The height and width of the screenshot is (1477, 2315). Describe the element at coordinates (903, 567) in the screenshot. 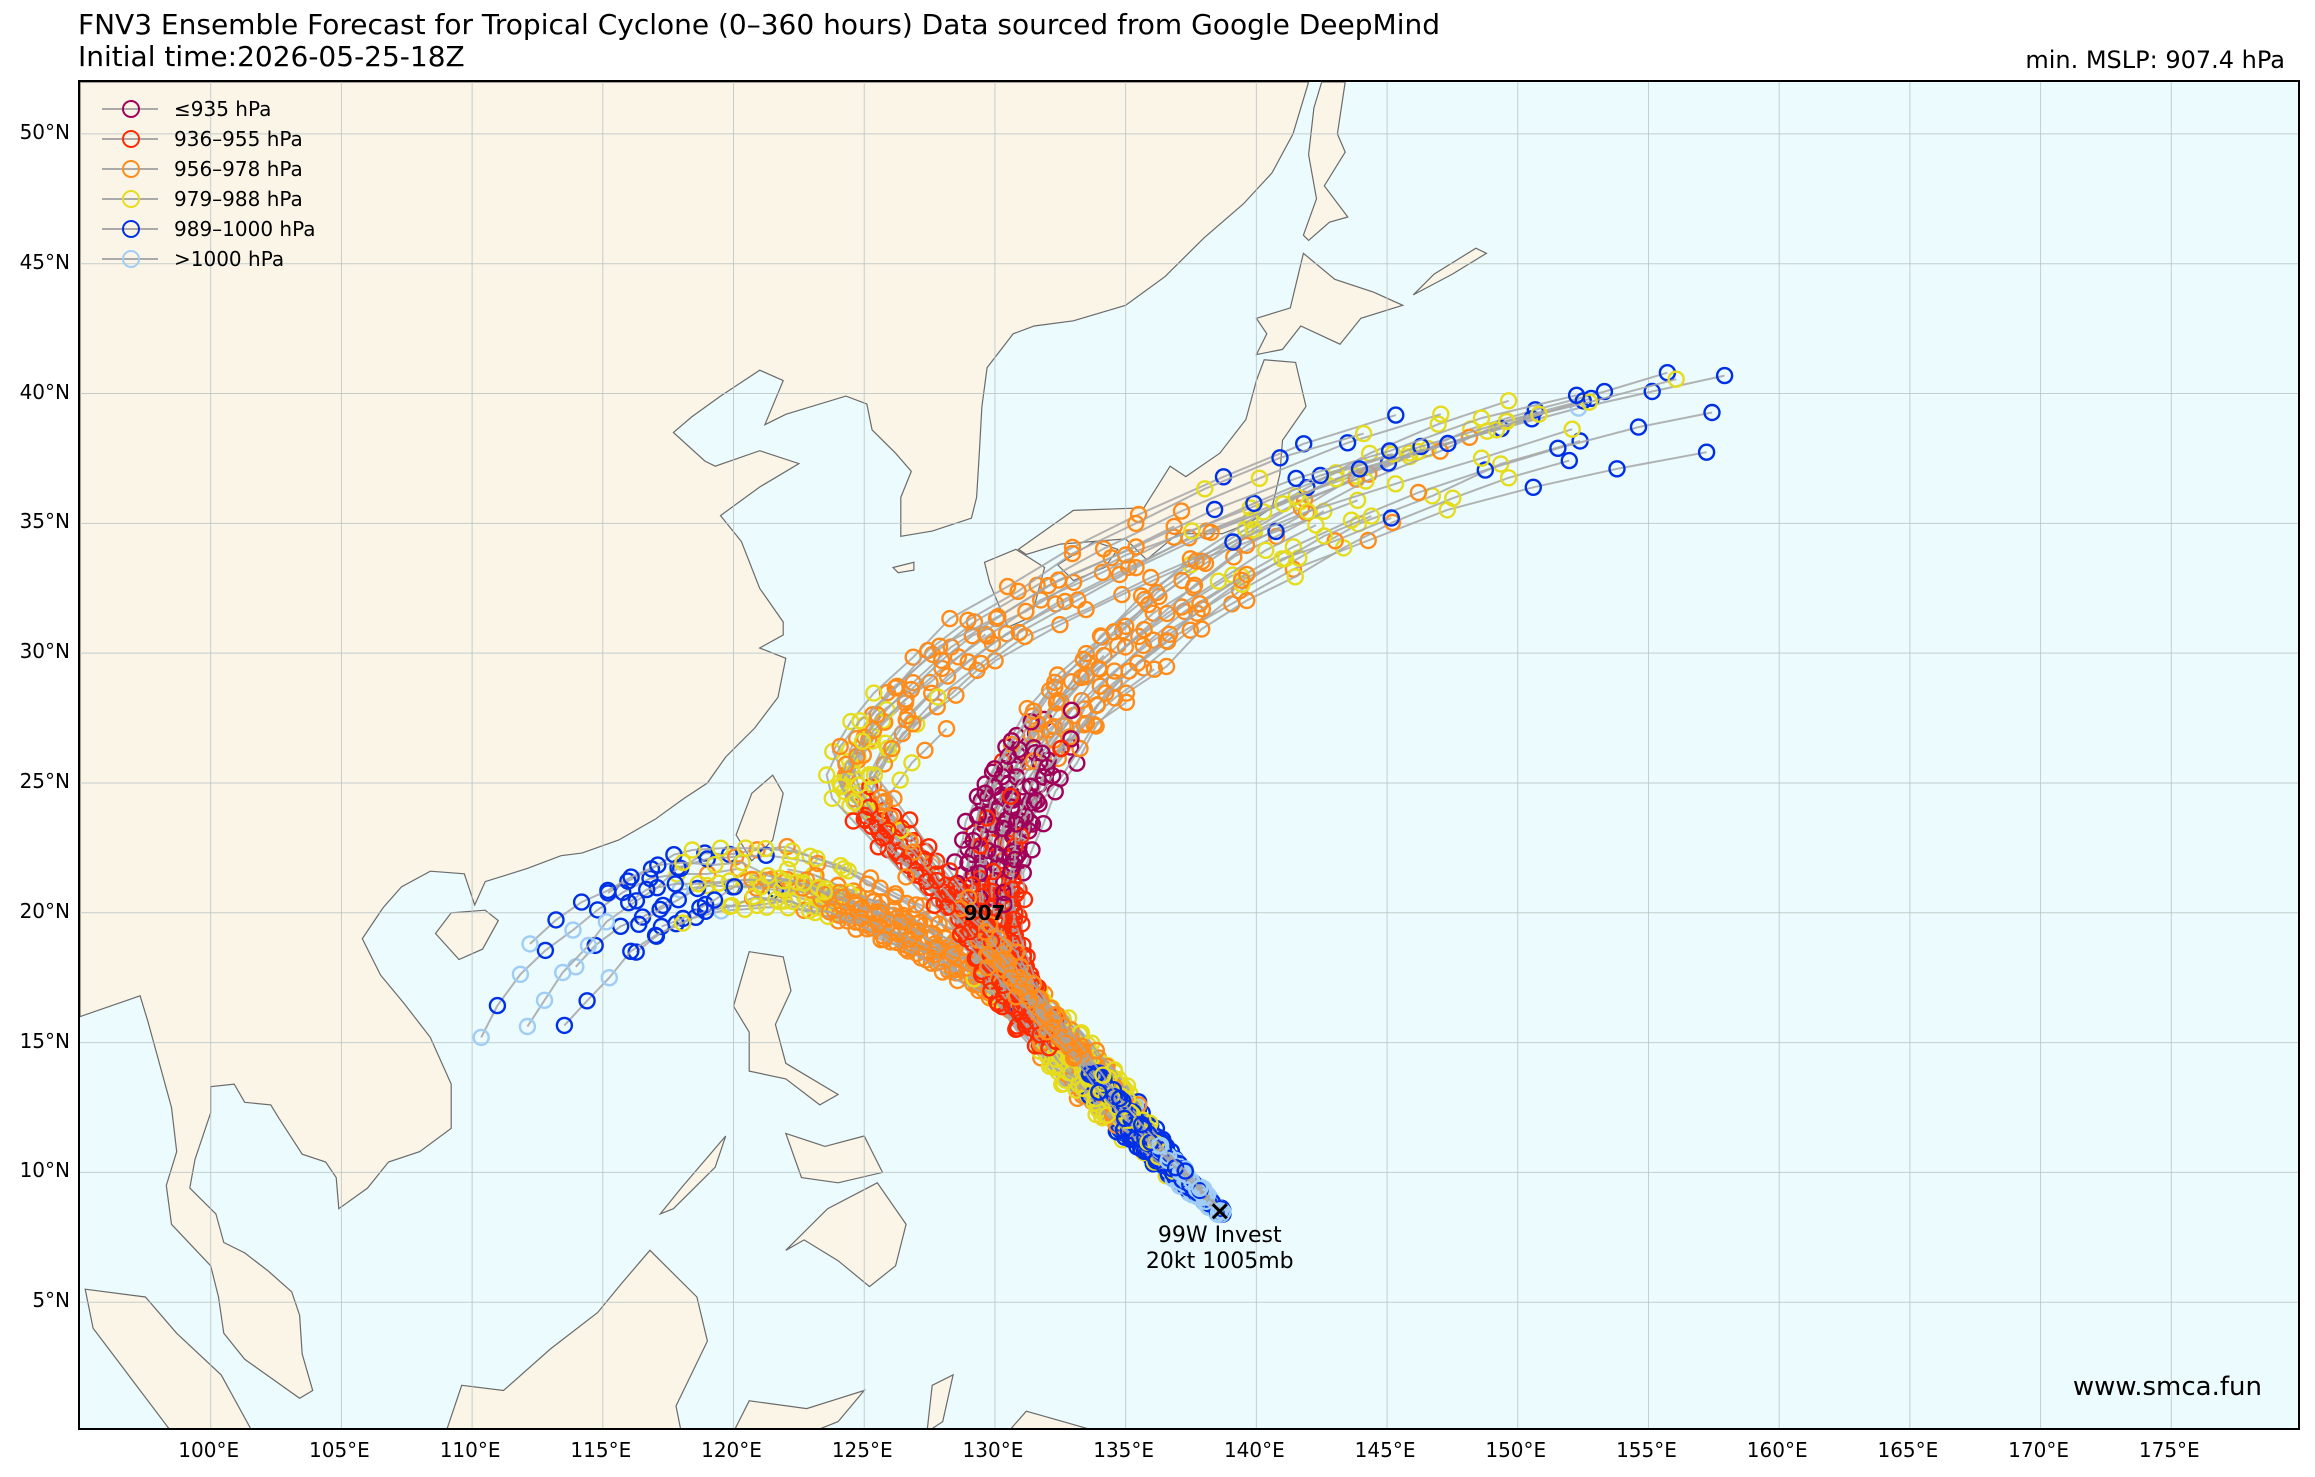

I see `island-cheju` at that location.